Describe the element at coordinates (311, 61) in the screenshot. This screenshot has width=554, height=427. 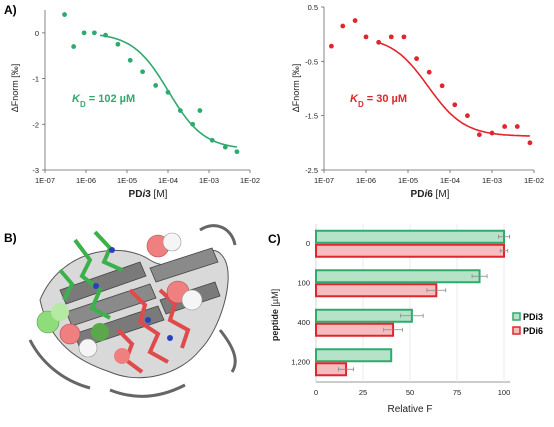
I see `y-tick-label: -0.5` at that location.